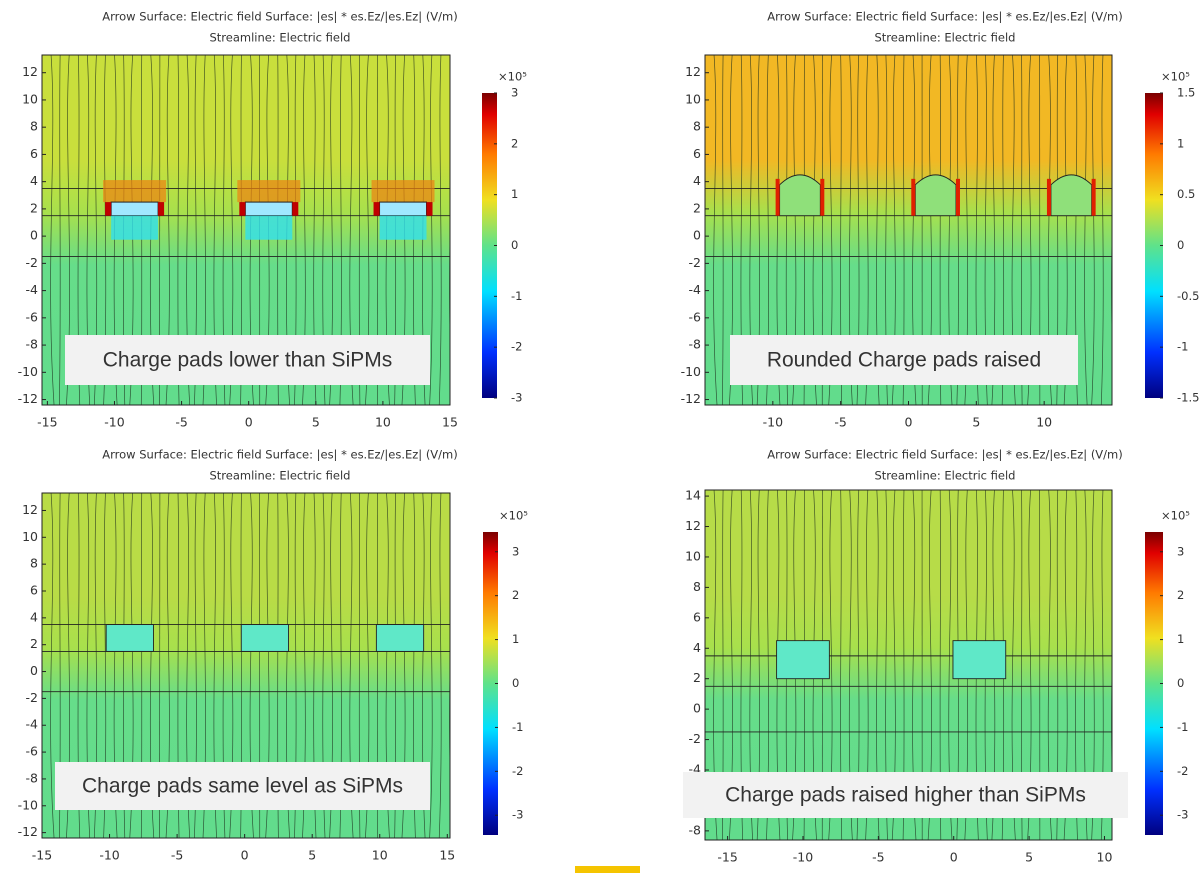 Image resolution: width=1199 pixels, height=873 pixels. I want to click on colorbar-tick-label: -2, so click(517, 771).